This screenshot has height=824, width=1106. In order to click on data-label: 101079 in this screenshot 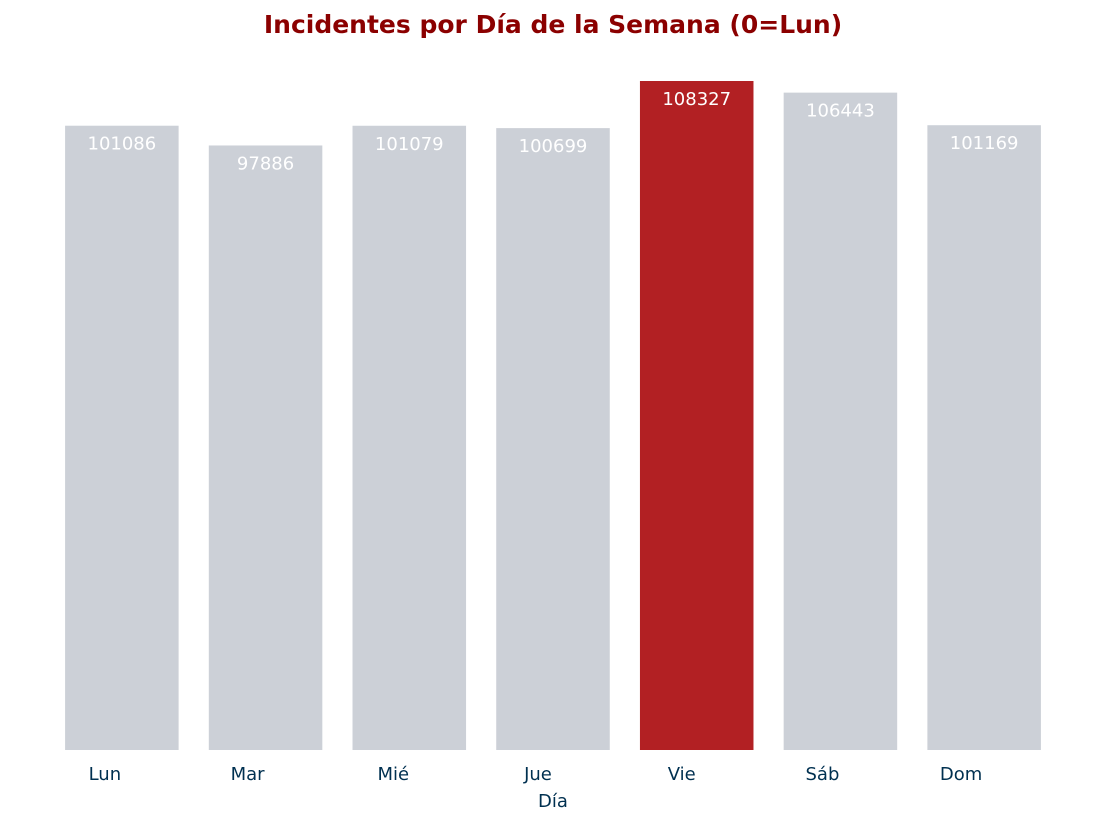, I will do `click(409, 144)`.